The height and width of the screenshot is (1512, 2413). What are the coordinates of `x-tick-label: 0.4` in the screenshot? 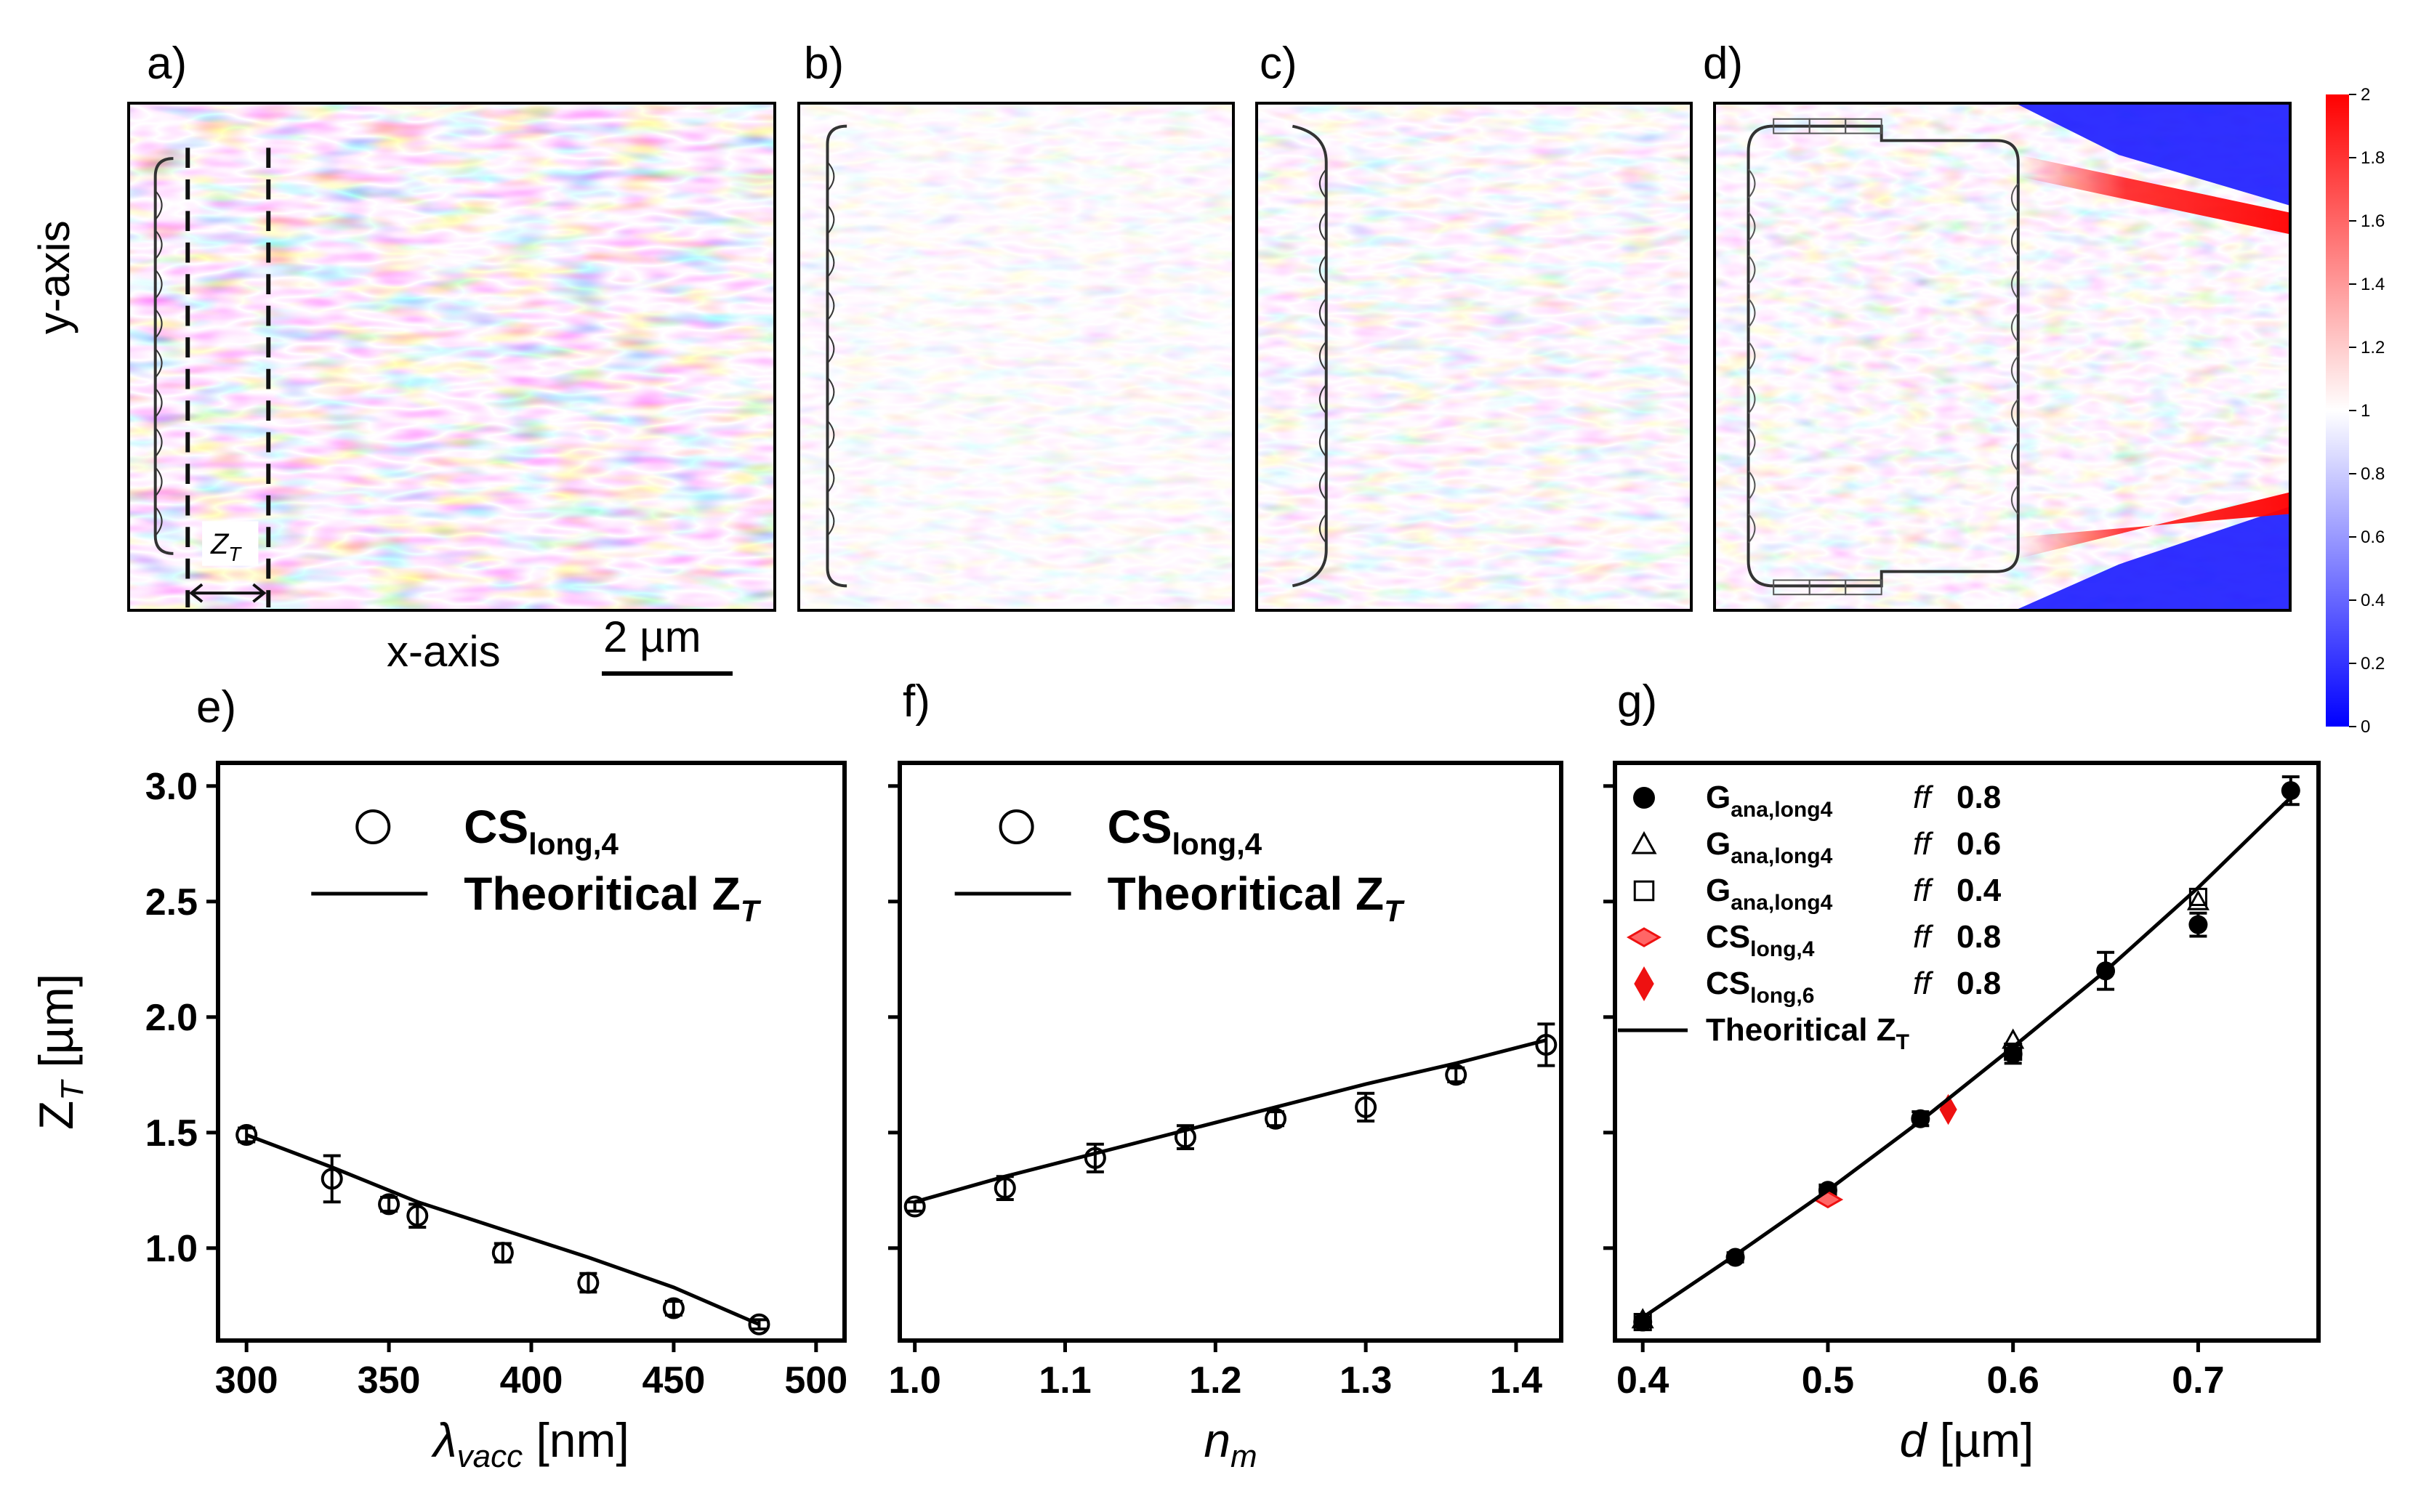 It's located at (1642, 1381).